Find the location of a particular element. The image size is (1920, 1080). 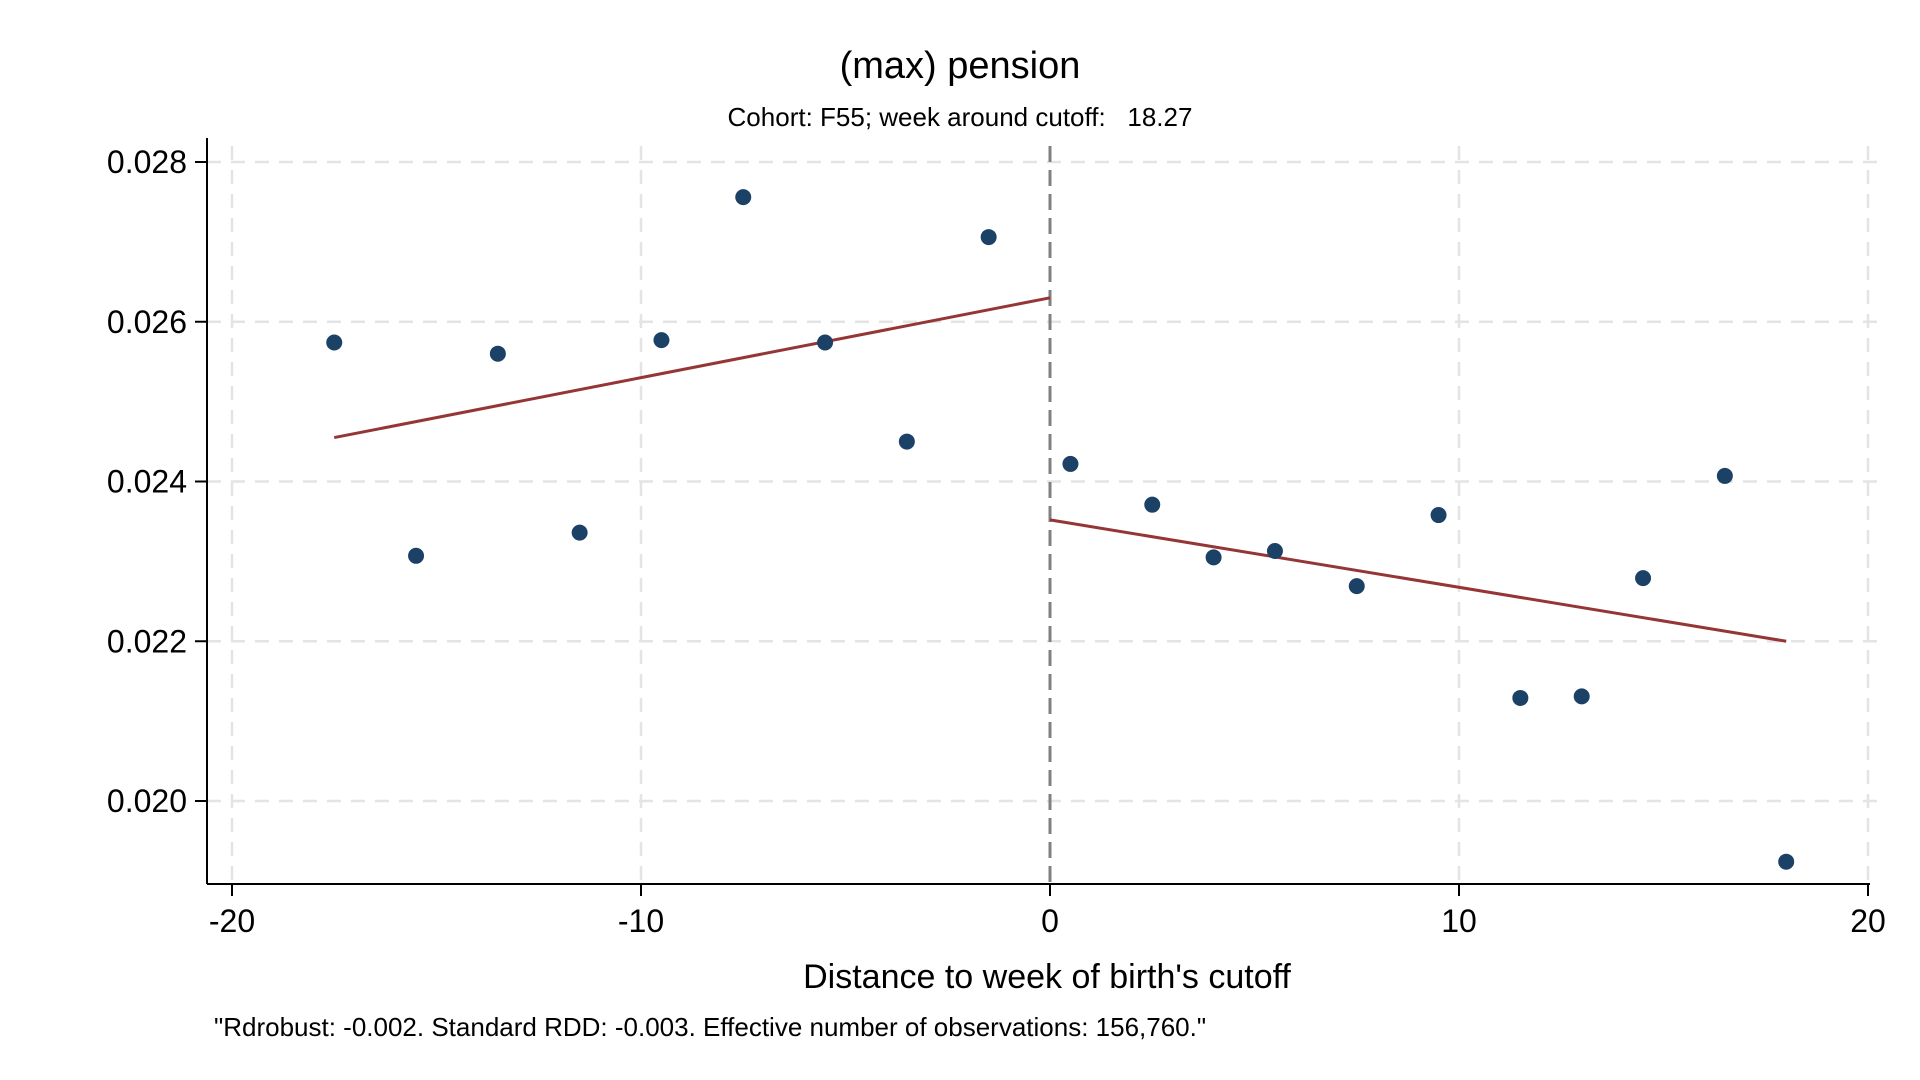

x-tick-label-0: -20 is located at coordinates (232, 921).